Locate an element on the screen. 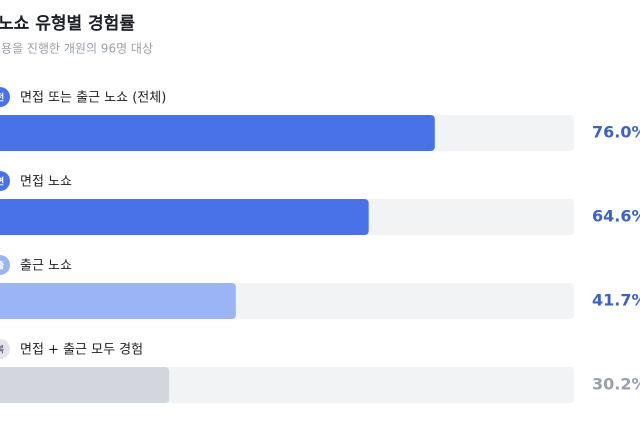  chart-subtitle: 이용을 진행한 개원의 96명 대상 is located at coordinates (76, 48).